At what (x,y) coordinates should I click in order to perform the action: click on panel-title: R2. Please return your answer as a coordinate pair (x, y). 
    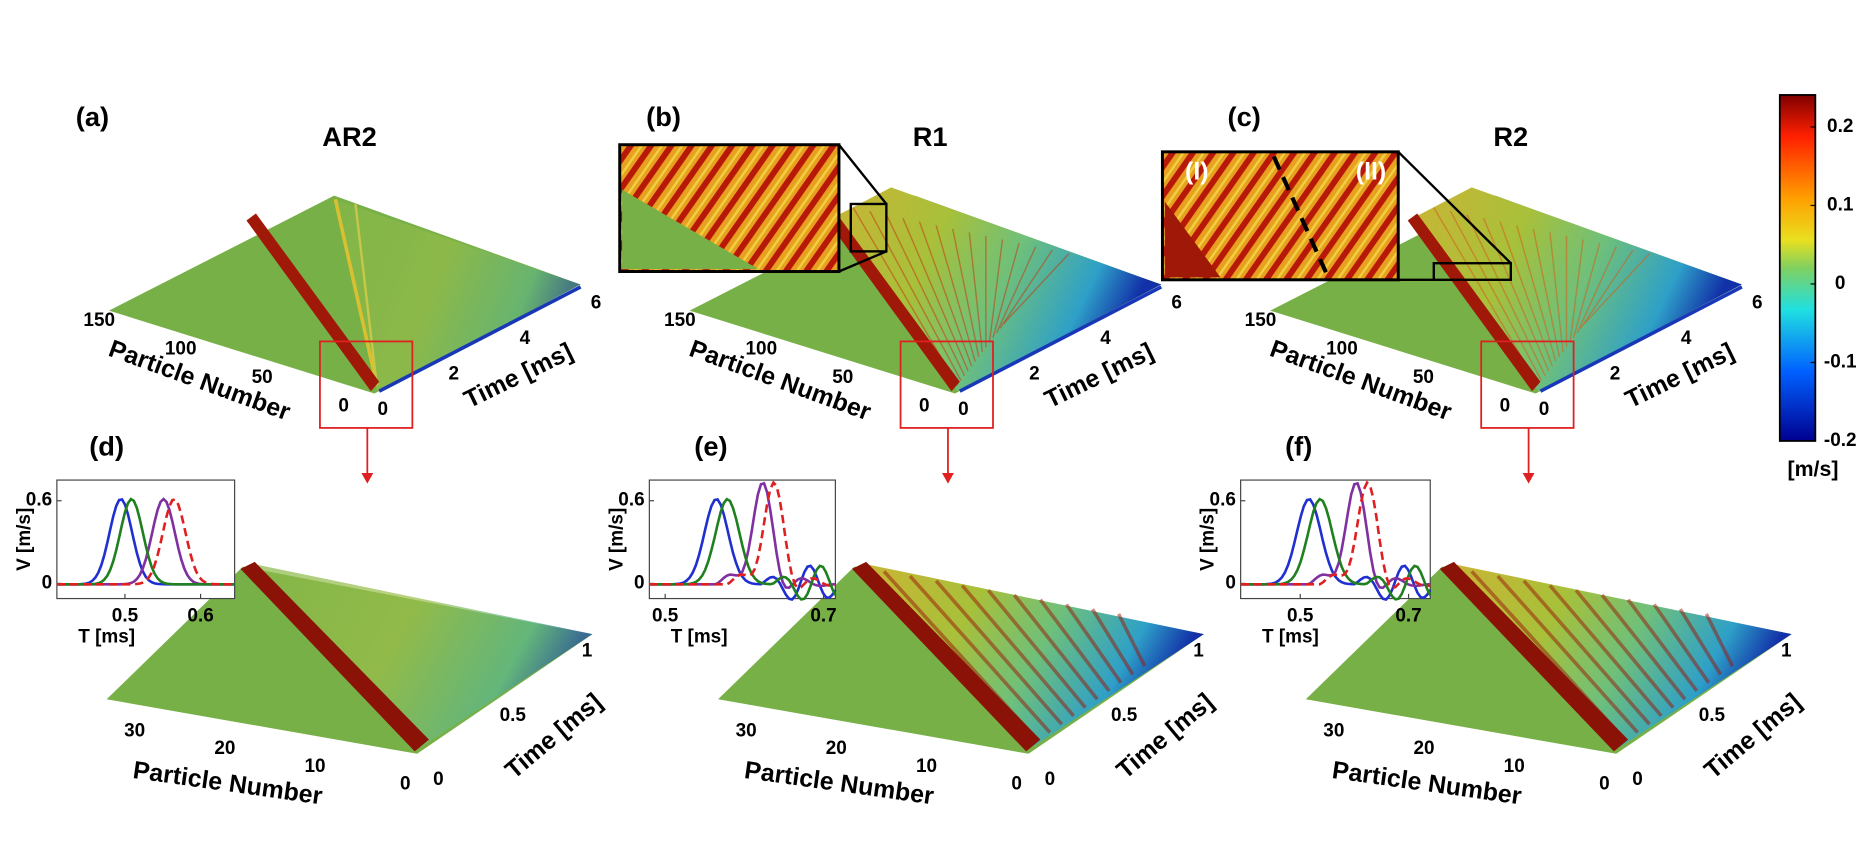
    Looking at the image, I should click on (1510, 136).